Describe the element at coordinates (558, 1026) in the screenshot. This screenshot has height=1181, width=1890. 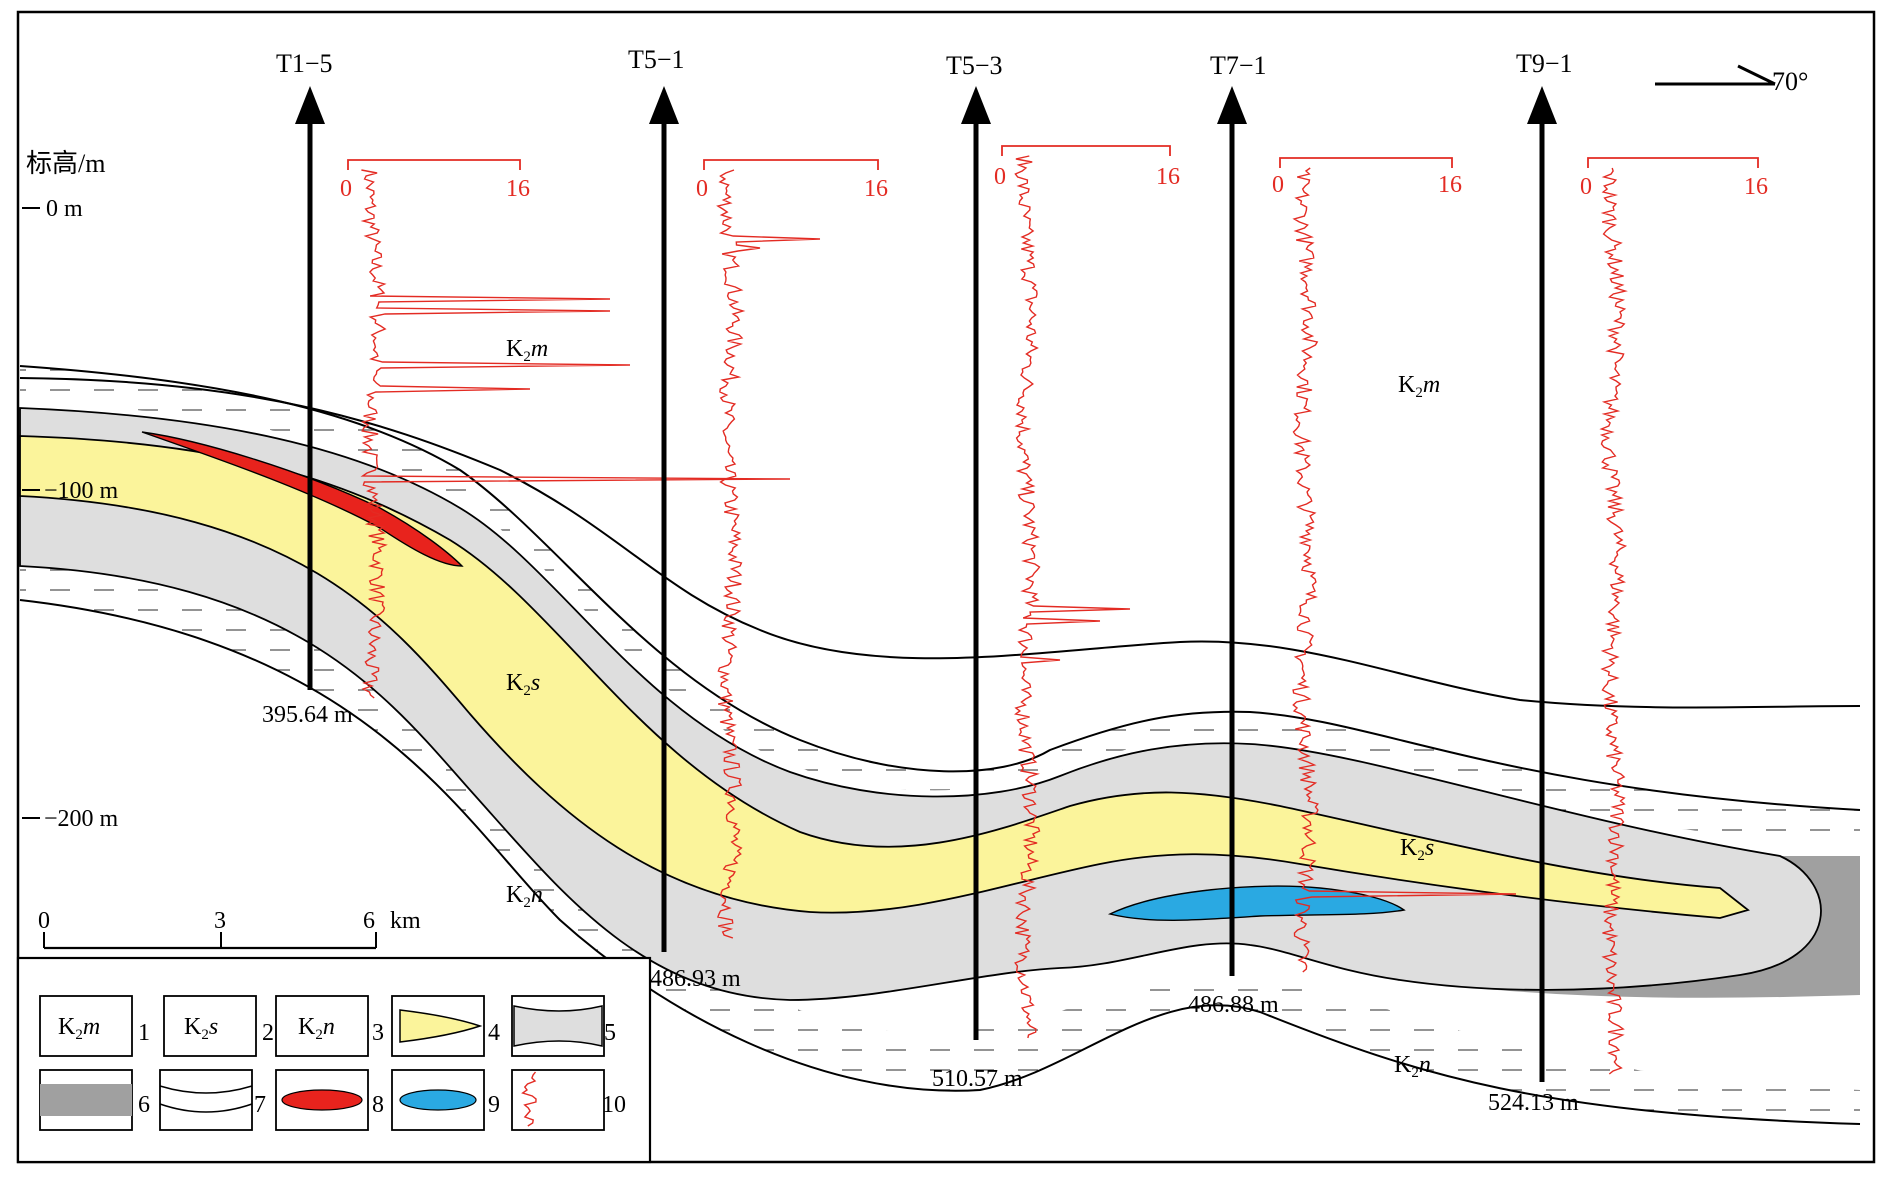
I see `legend-item-5-swatch` at that location.